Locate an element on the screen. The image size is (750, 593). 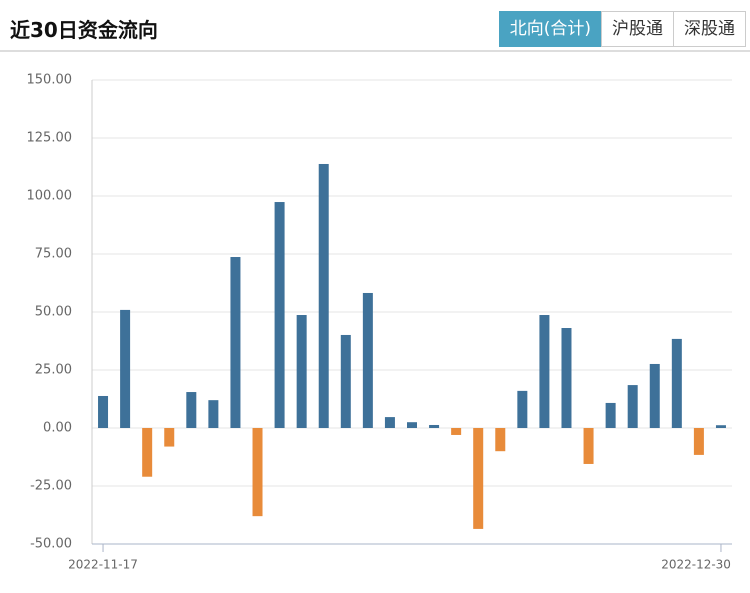
header: 近30日资金流向 北向(合计) 沪股通 深股通 is located at coordinates (375, 26).